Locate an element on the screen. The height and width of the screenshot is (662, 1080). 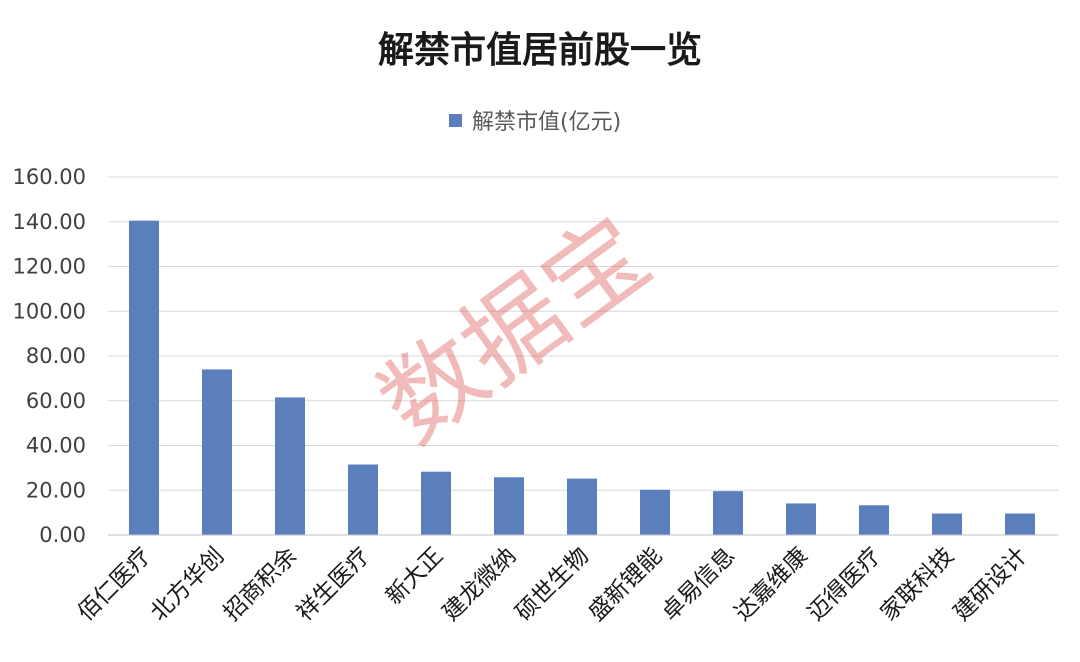
y-tick-label: 100.00 is located at coordinates (49, 311).